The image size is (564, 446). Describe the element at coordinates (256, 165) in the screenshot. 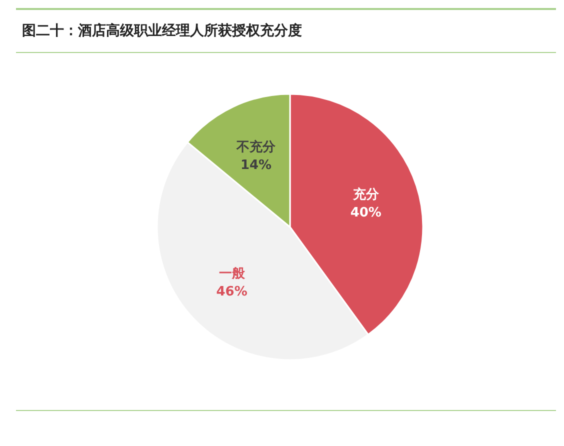

I see `data-label: 14%` at that location.